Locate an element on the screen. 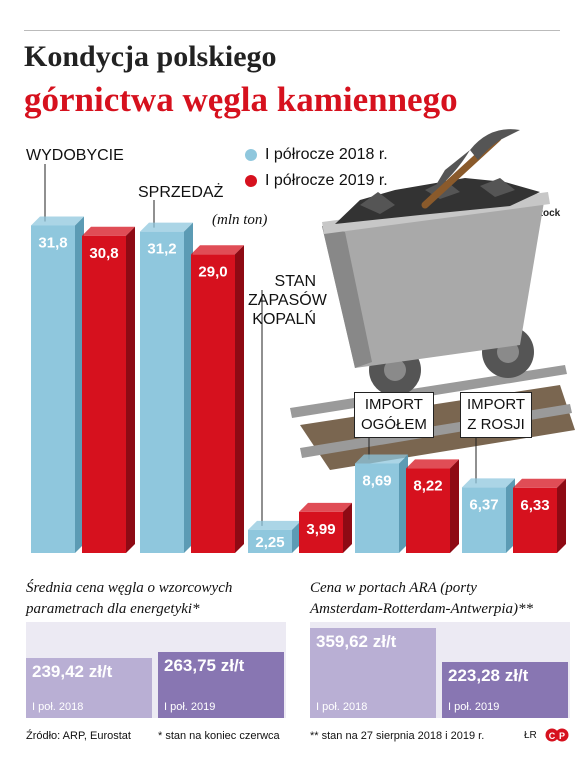  price-value-2-2: 223,28 zł/t is located at coordinates (488, 676).